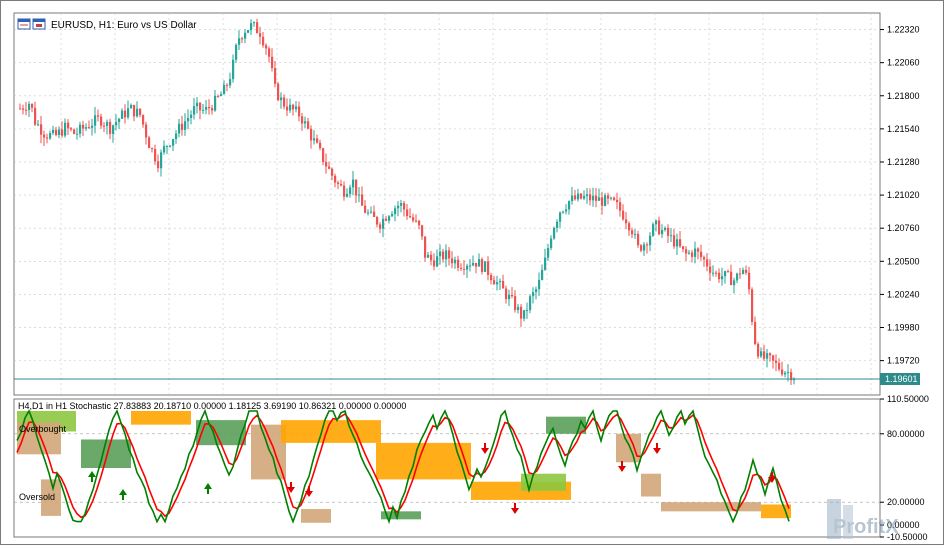  Describe the element at coordinates (903, 63) in the screenshot. I see `price-tick-label: 1.22060` at that location.